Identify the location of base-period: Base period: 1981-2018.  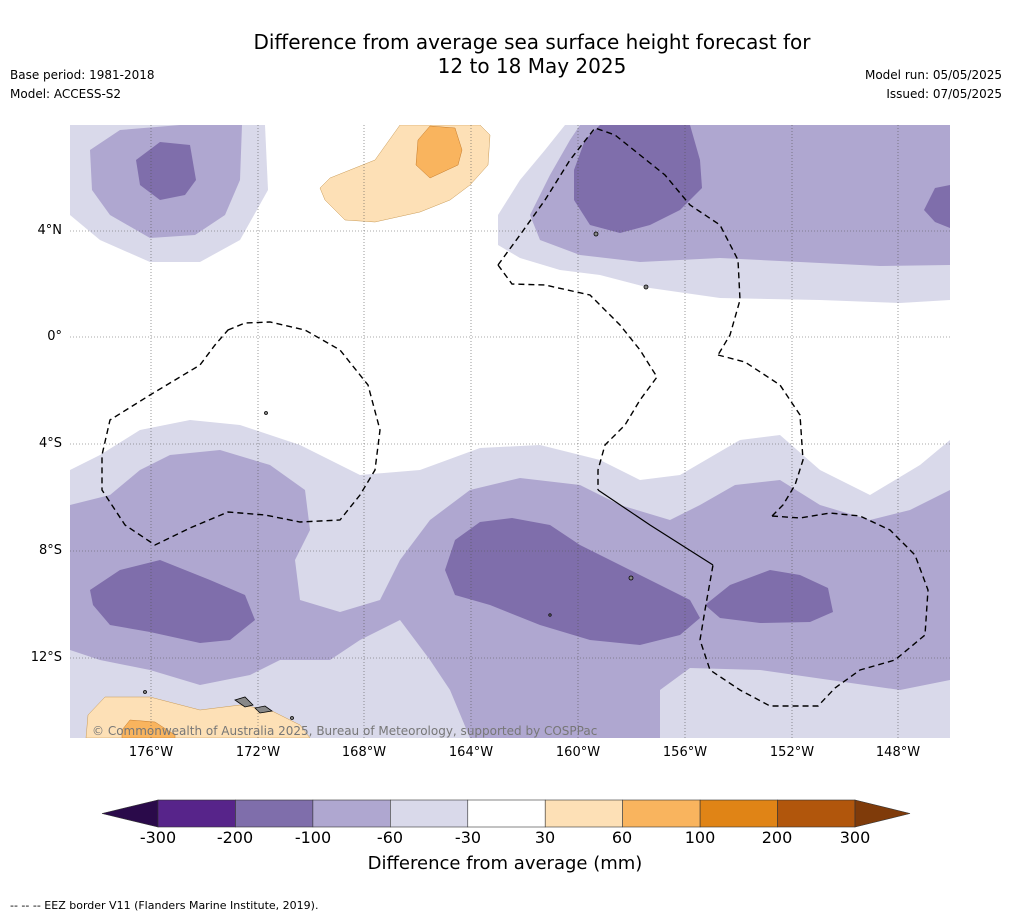
(82, 75).